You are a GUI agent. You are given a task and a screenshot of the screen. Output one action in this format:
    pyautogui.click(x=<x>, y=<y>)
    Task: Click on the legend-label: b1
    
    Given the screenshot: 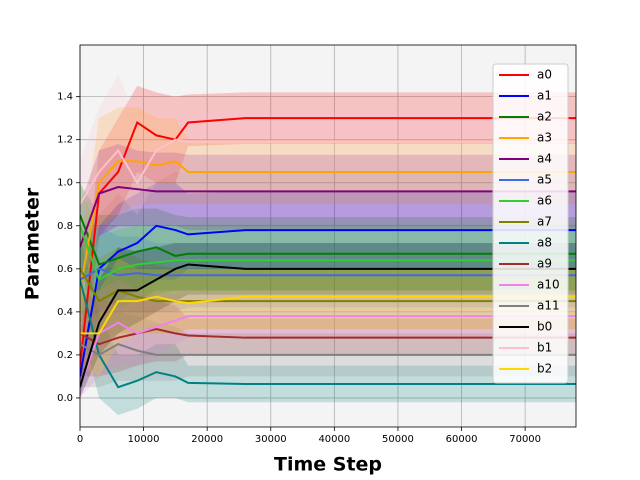 What is the action you would take?
    pyautogui.click(x=544, y=348)
    